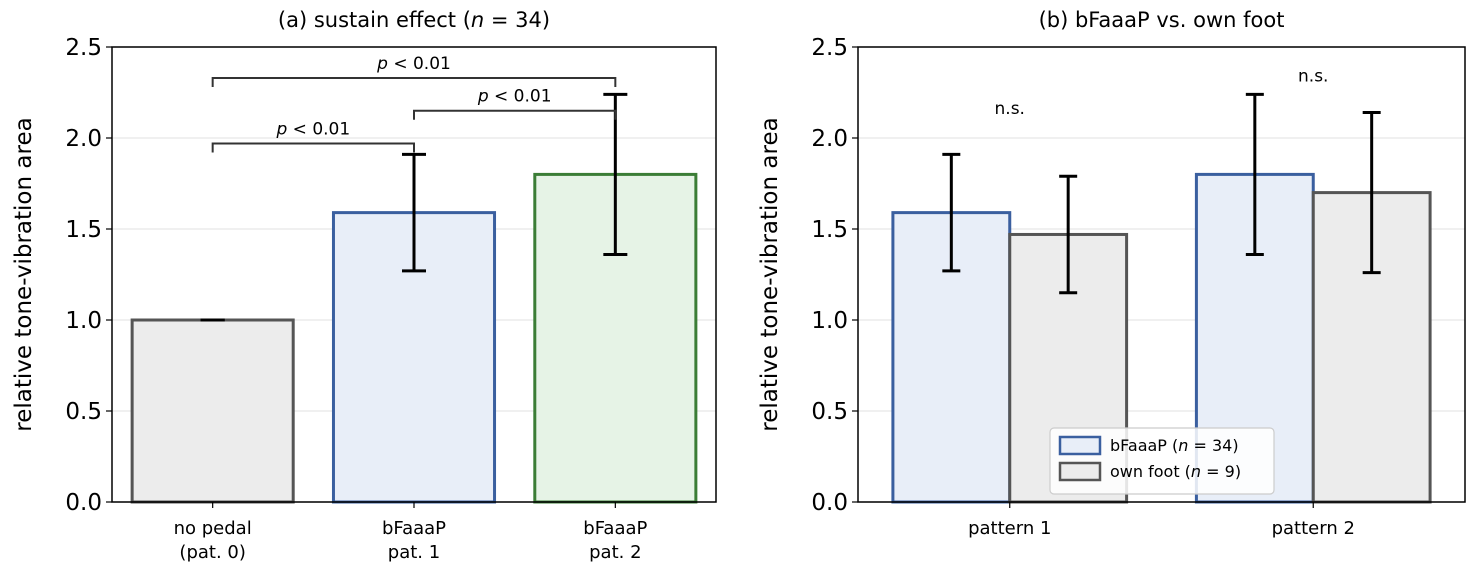  I want to click on panel-b-ytick-label: 1.0, so click(829, 321).